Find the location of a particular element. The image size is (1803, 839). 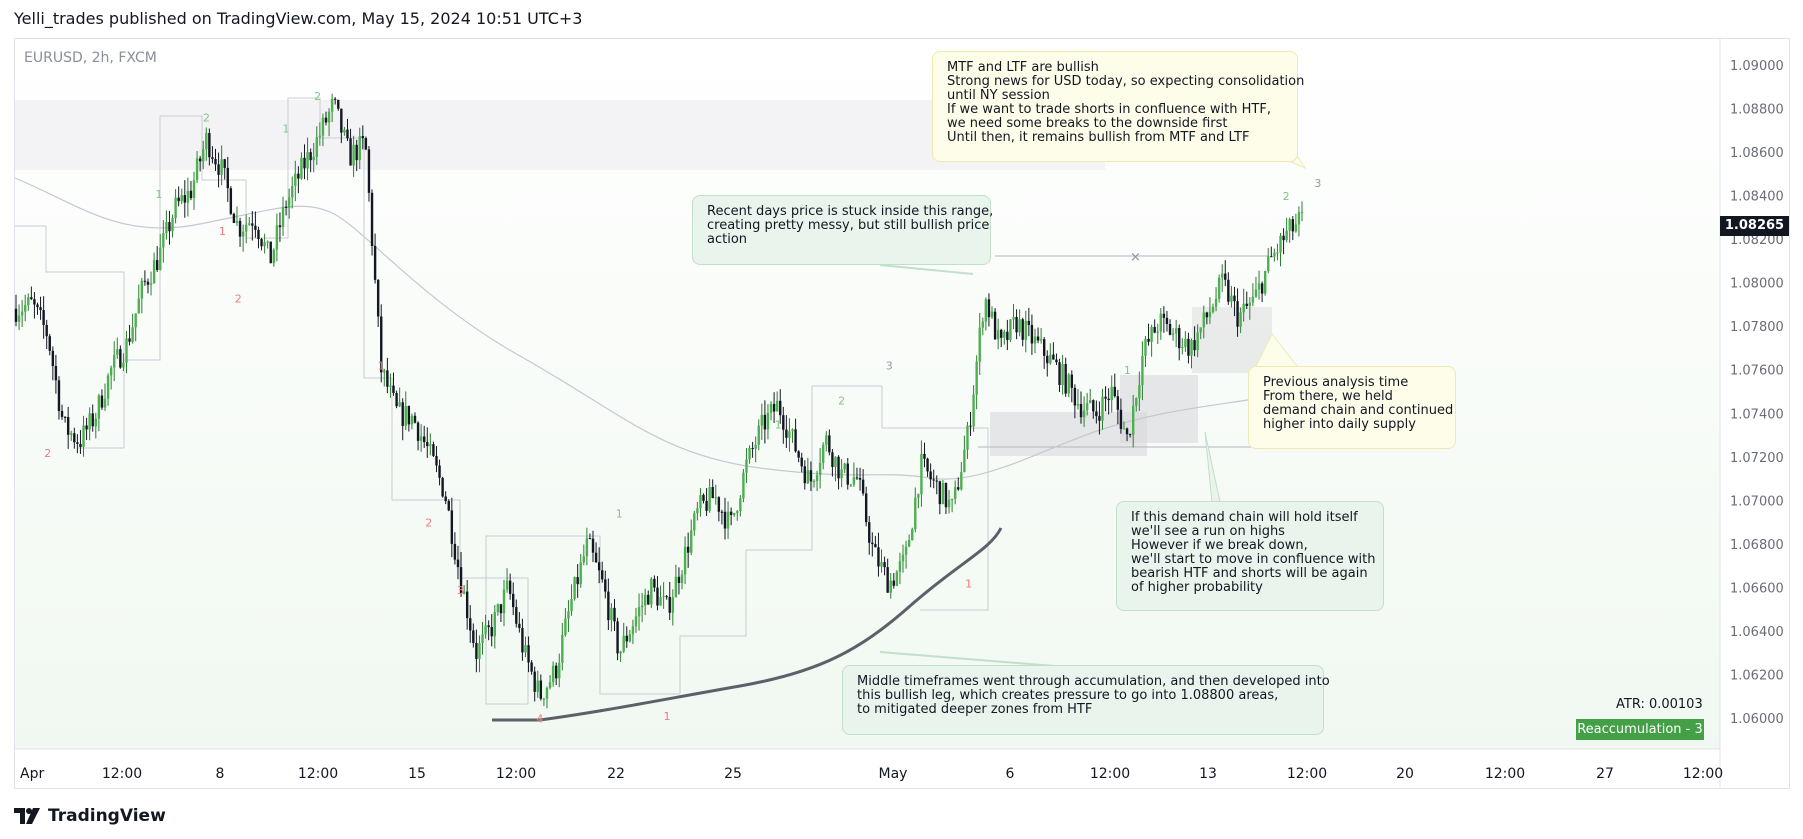

wave-label: 1 is located at coordinates (619, 514).